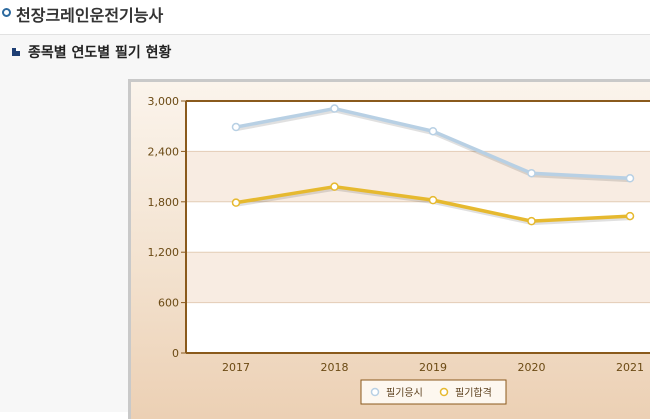 This screenshot has width=650, height=419. What do you see at coordinates (164, 202) in the screenshot?
I see `y-tick-label: 1,800` at bounding box center [164, 202].